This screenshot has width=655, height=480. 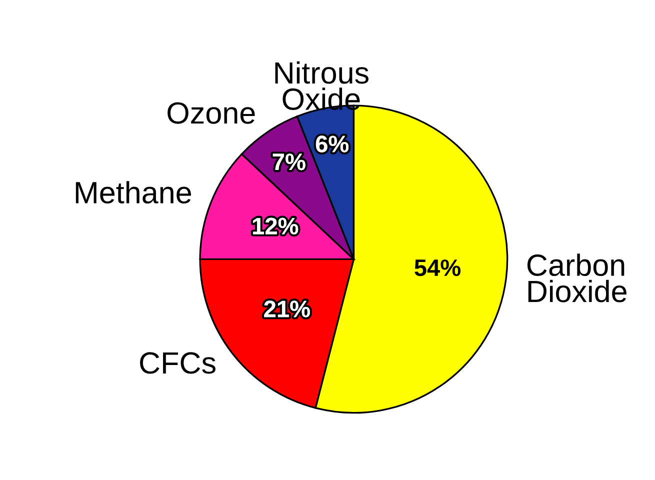 I want to click on slice-label: Ozone, so click(x=211, y=113).